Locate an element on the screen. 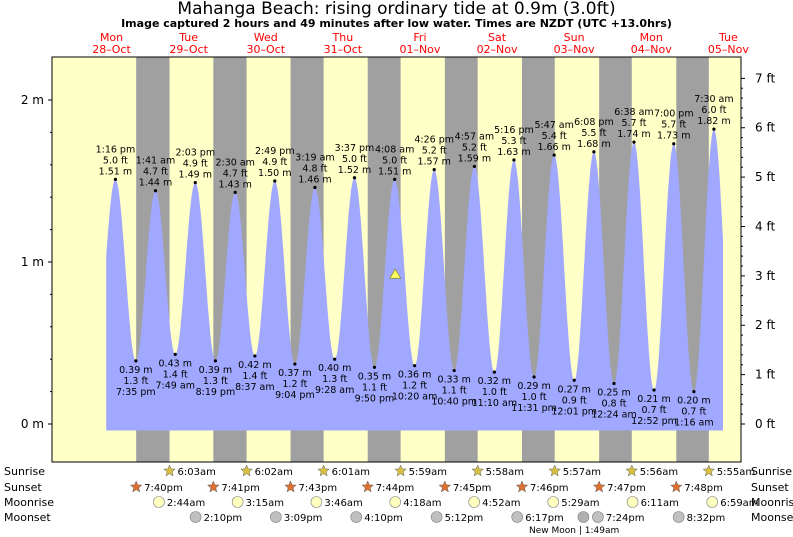  tide-metre-label: 1.74 m is located at coordinates (633, 134).